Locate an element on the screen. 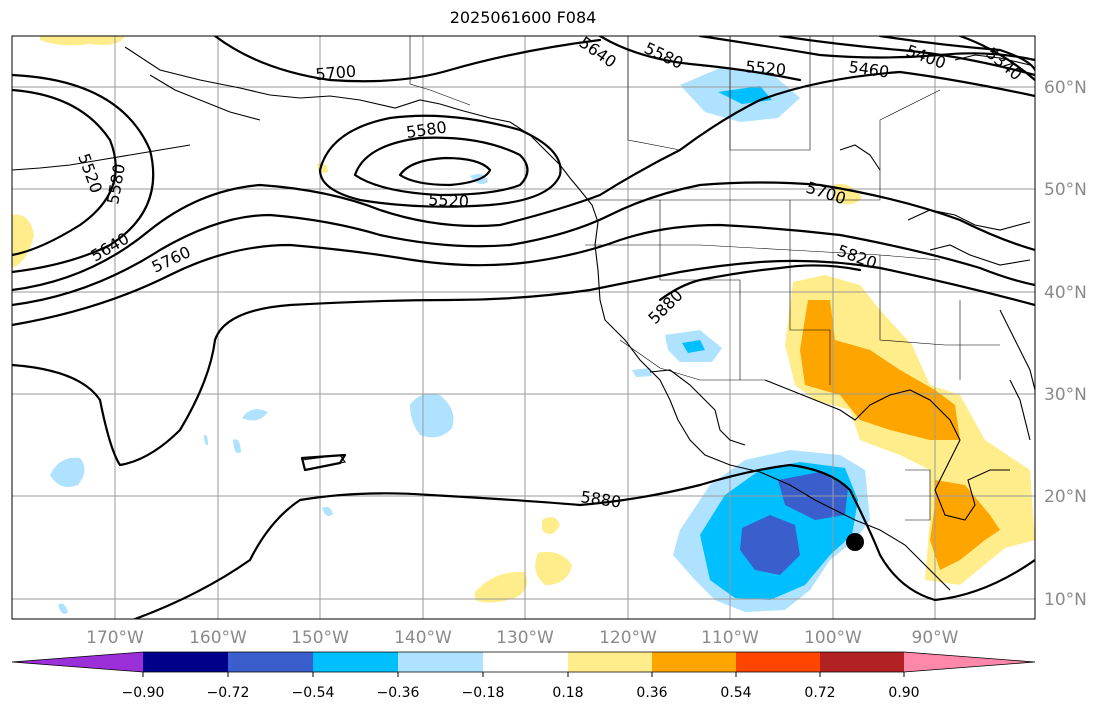 The height and width of the screenshot is (712, 1105). lat-tick-label: 40°N is located at coordinates (1065, 293).